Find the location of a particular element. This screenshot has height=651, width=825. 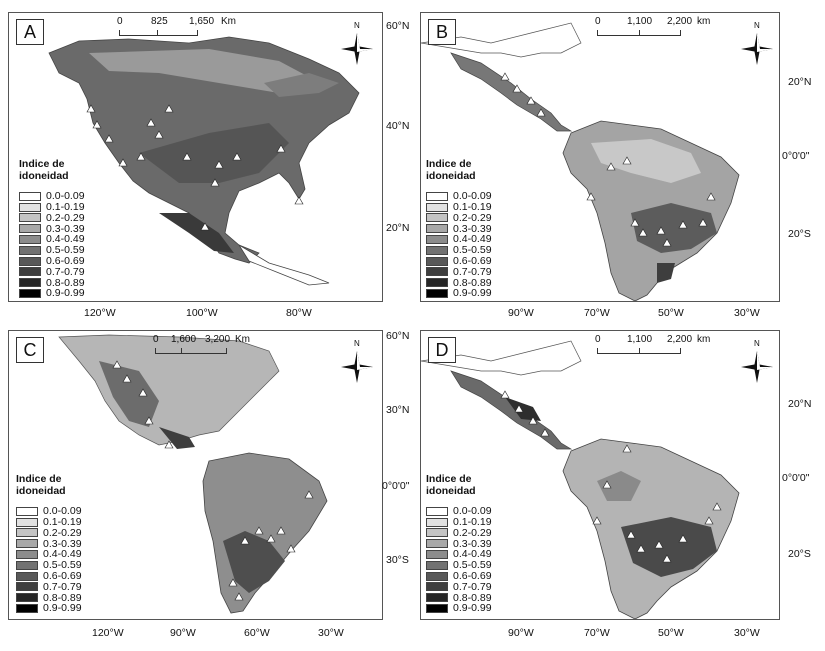

scale-bar-a: 0 825 1,650 Km is located at coordinates (176, 26).